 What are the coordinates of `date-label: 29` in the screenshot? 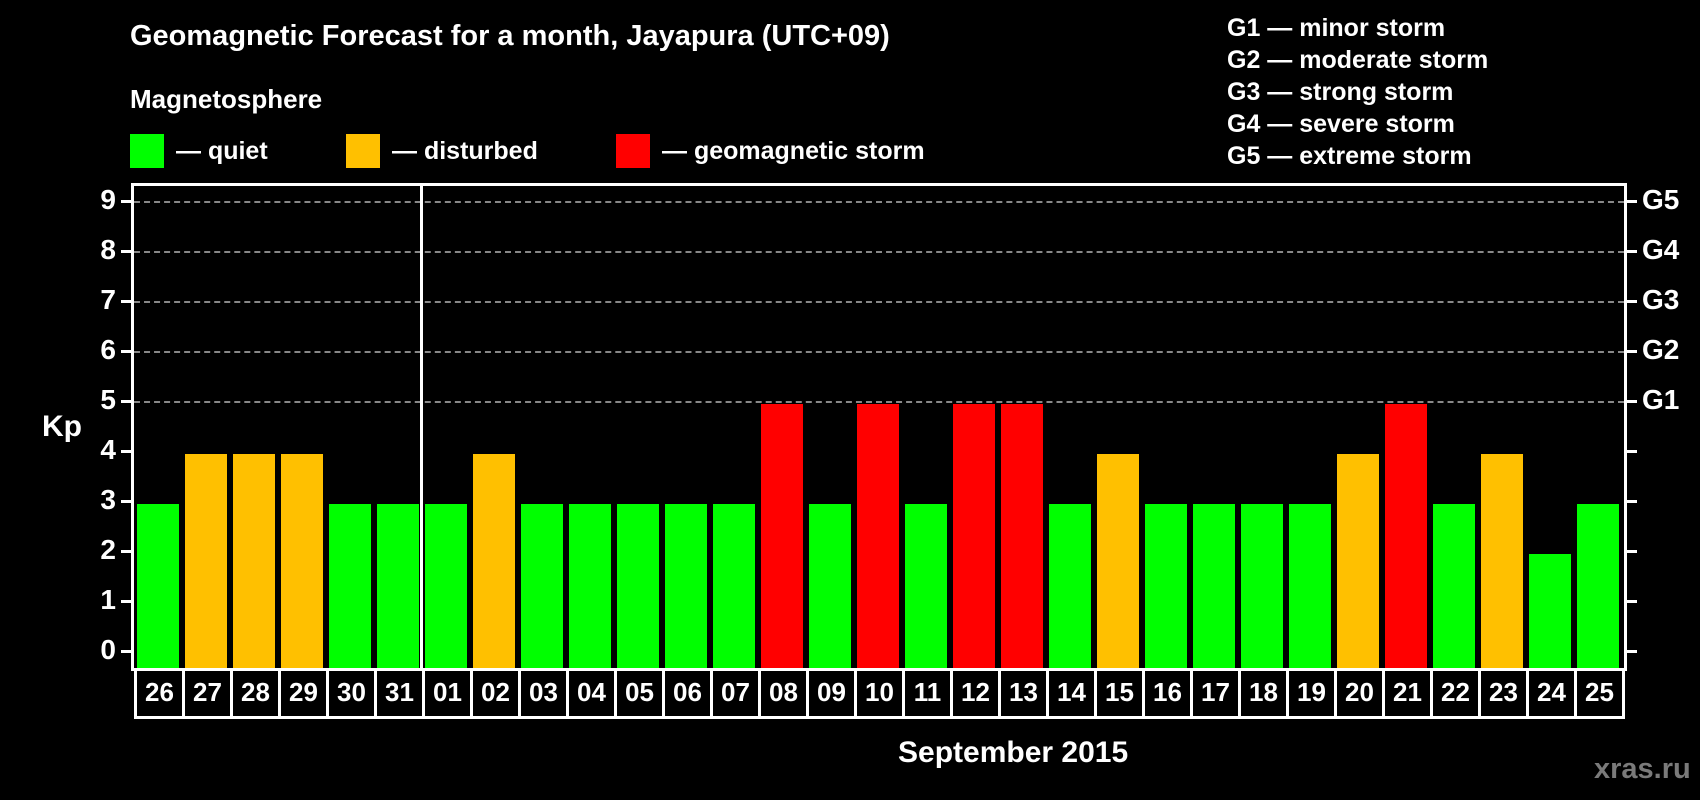 It's located at (305, 692).